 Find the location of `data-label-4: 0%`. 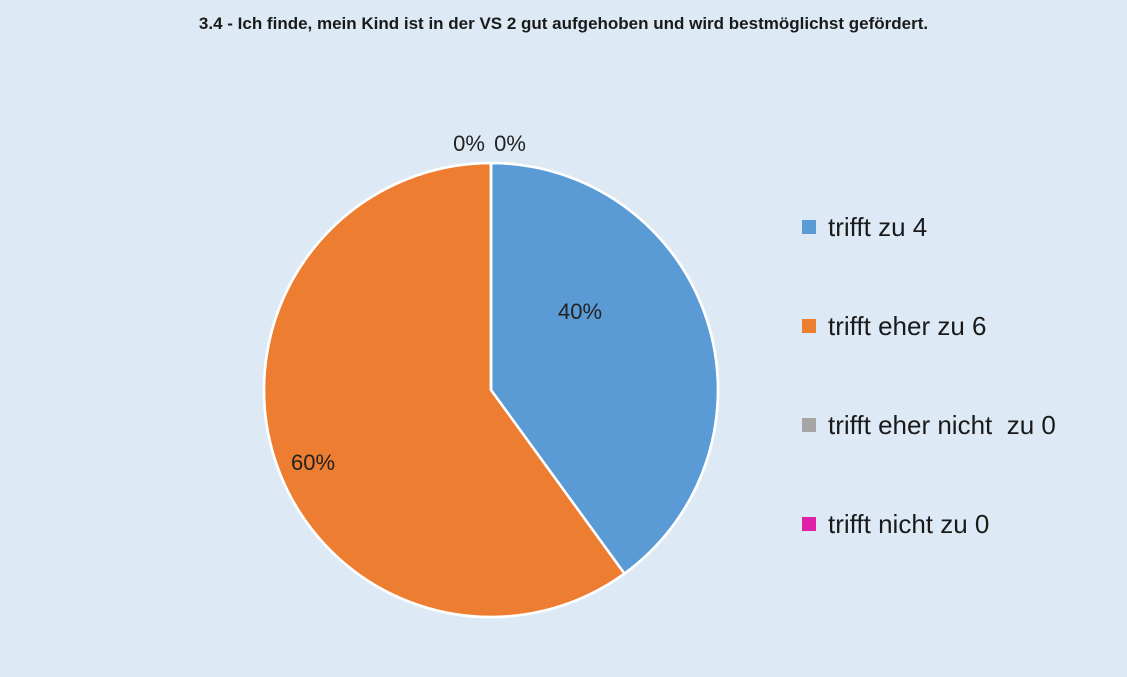

data-label-4: 0% is located at coordinates (510, 143).